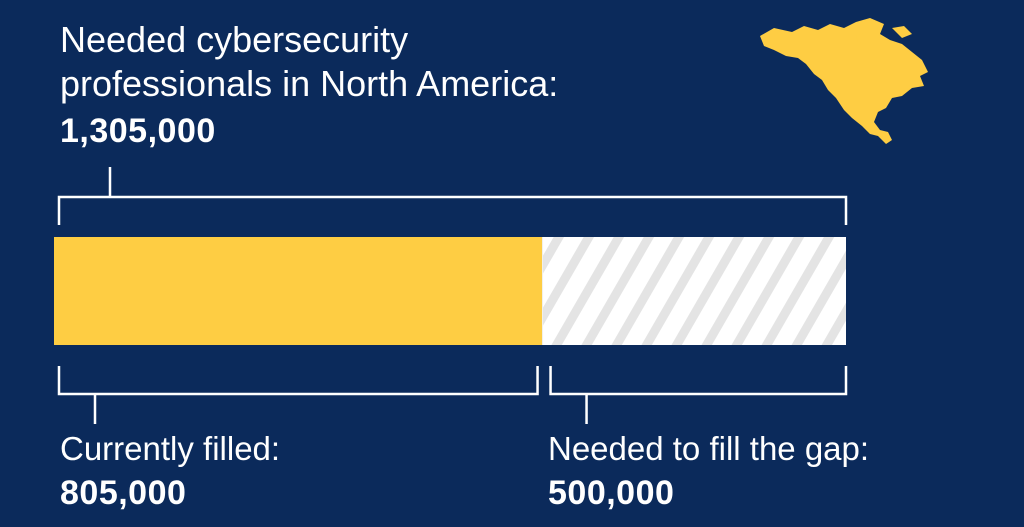  Describe the element at coordinates (170, 448) in the screenshot. I see `filled-segment-label: Currently filled:` at that location.